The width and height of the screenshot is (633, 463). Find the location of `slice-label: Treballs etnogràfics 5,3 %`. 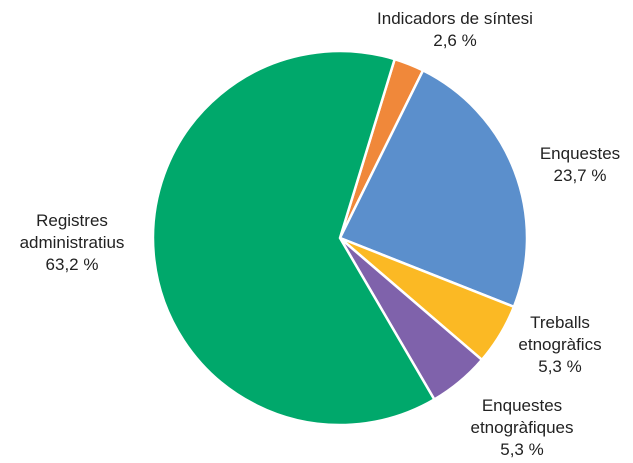

slice-label: Treballs etnogràfics 5,3 % is located at coordinates (560, 345).